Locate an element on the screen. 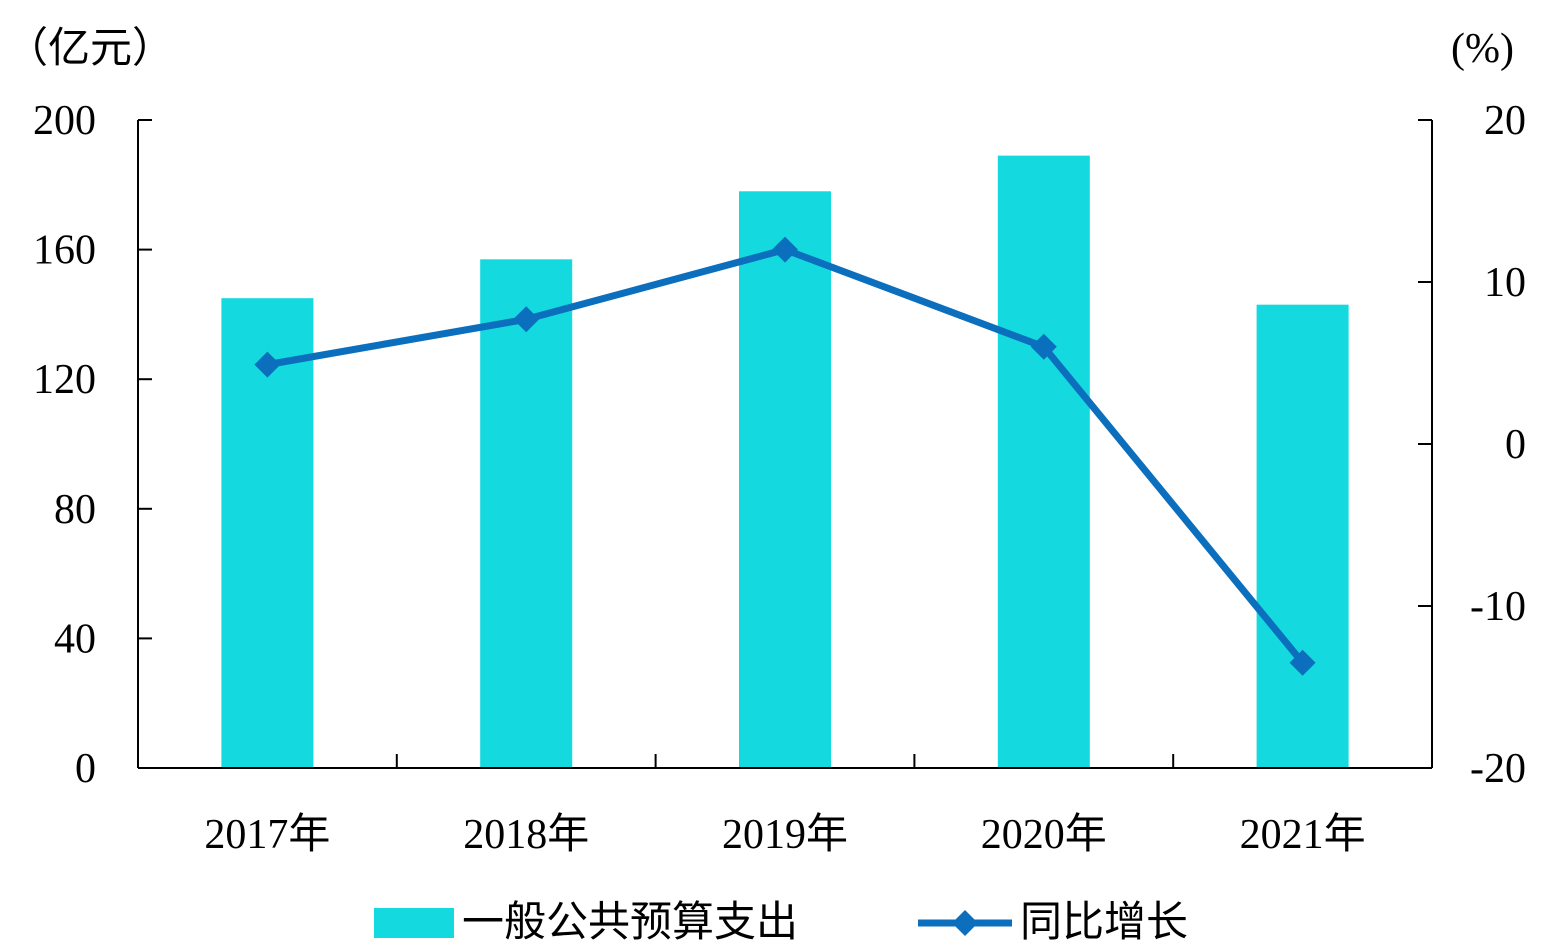 The image size is (1545, 952). right-axis-tick-label: 10 is located at coordinates (1505, 283).